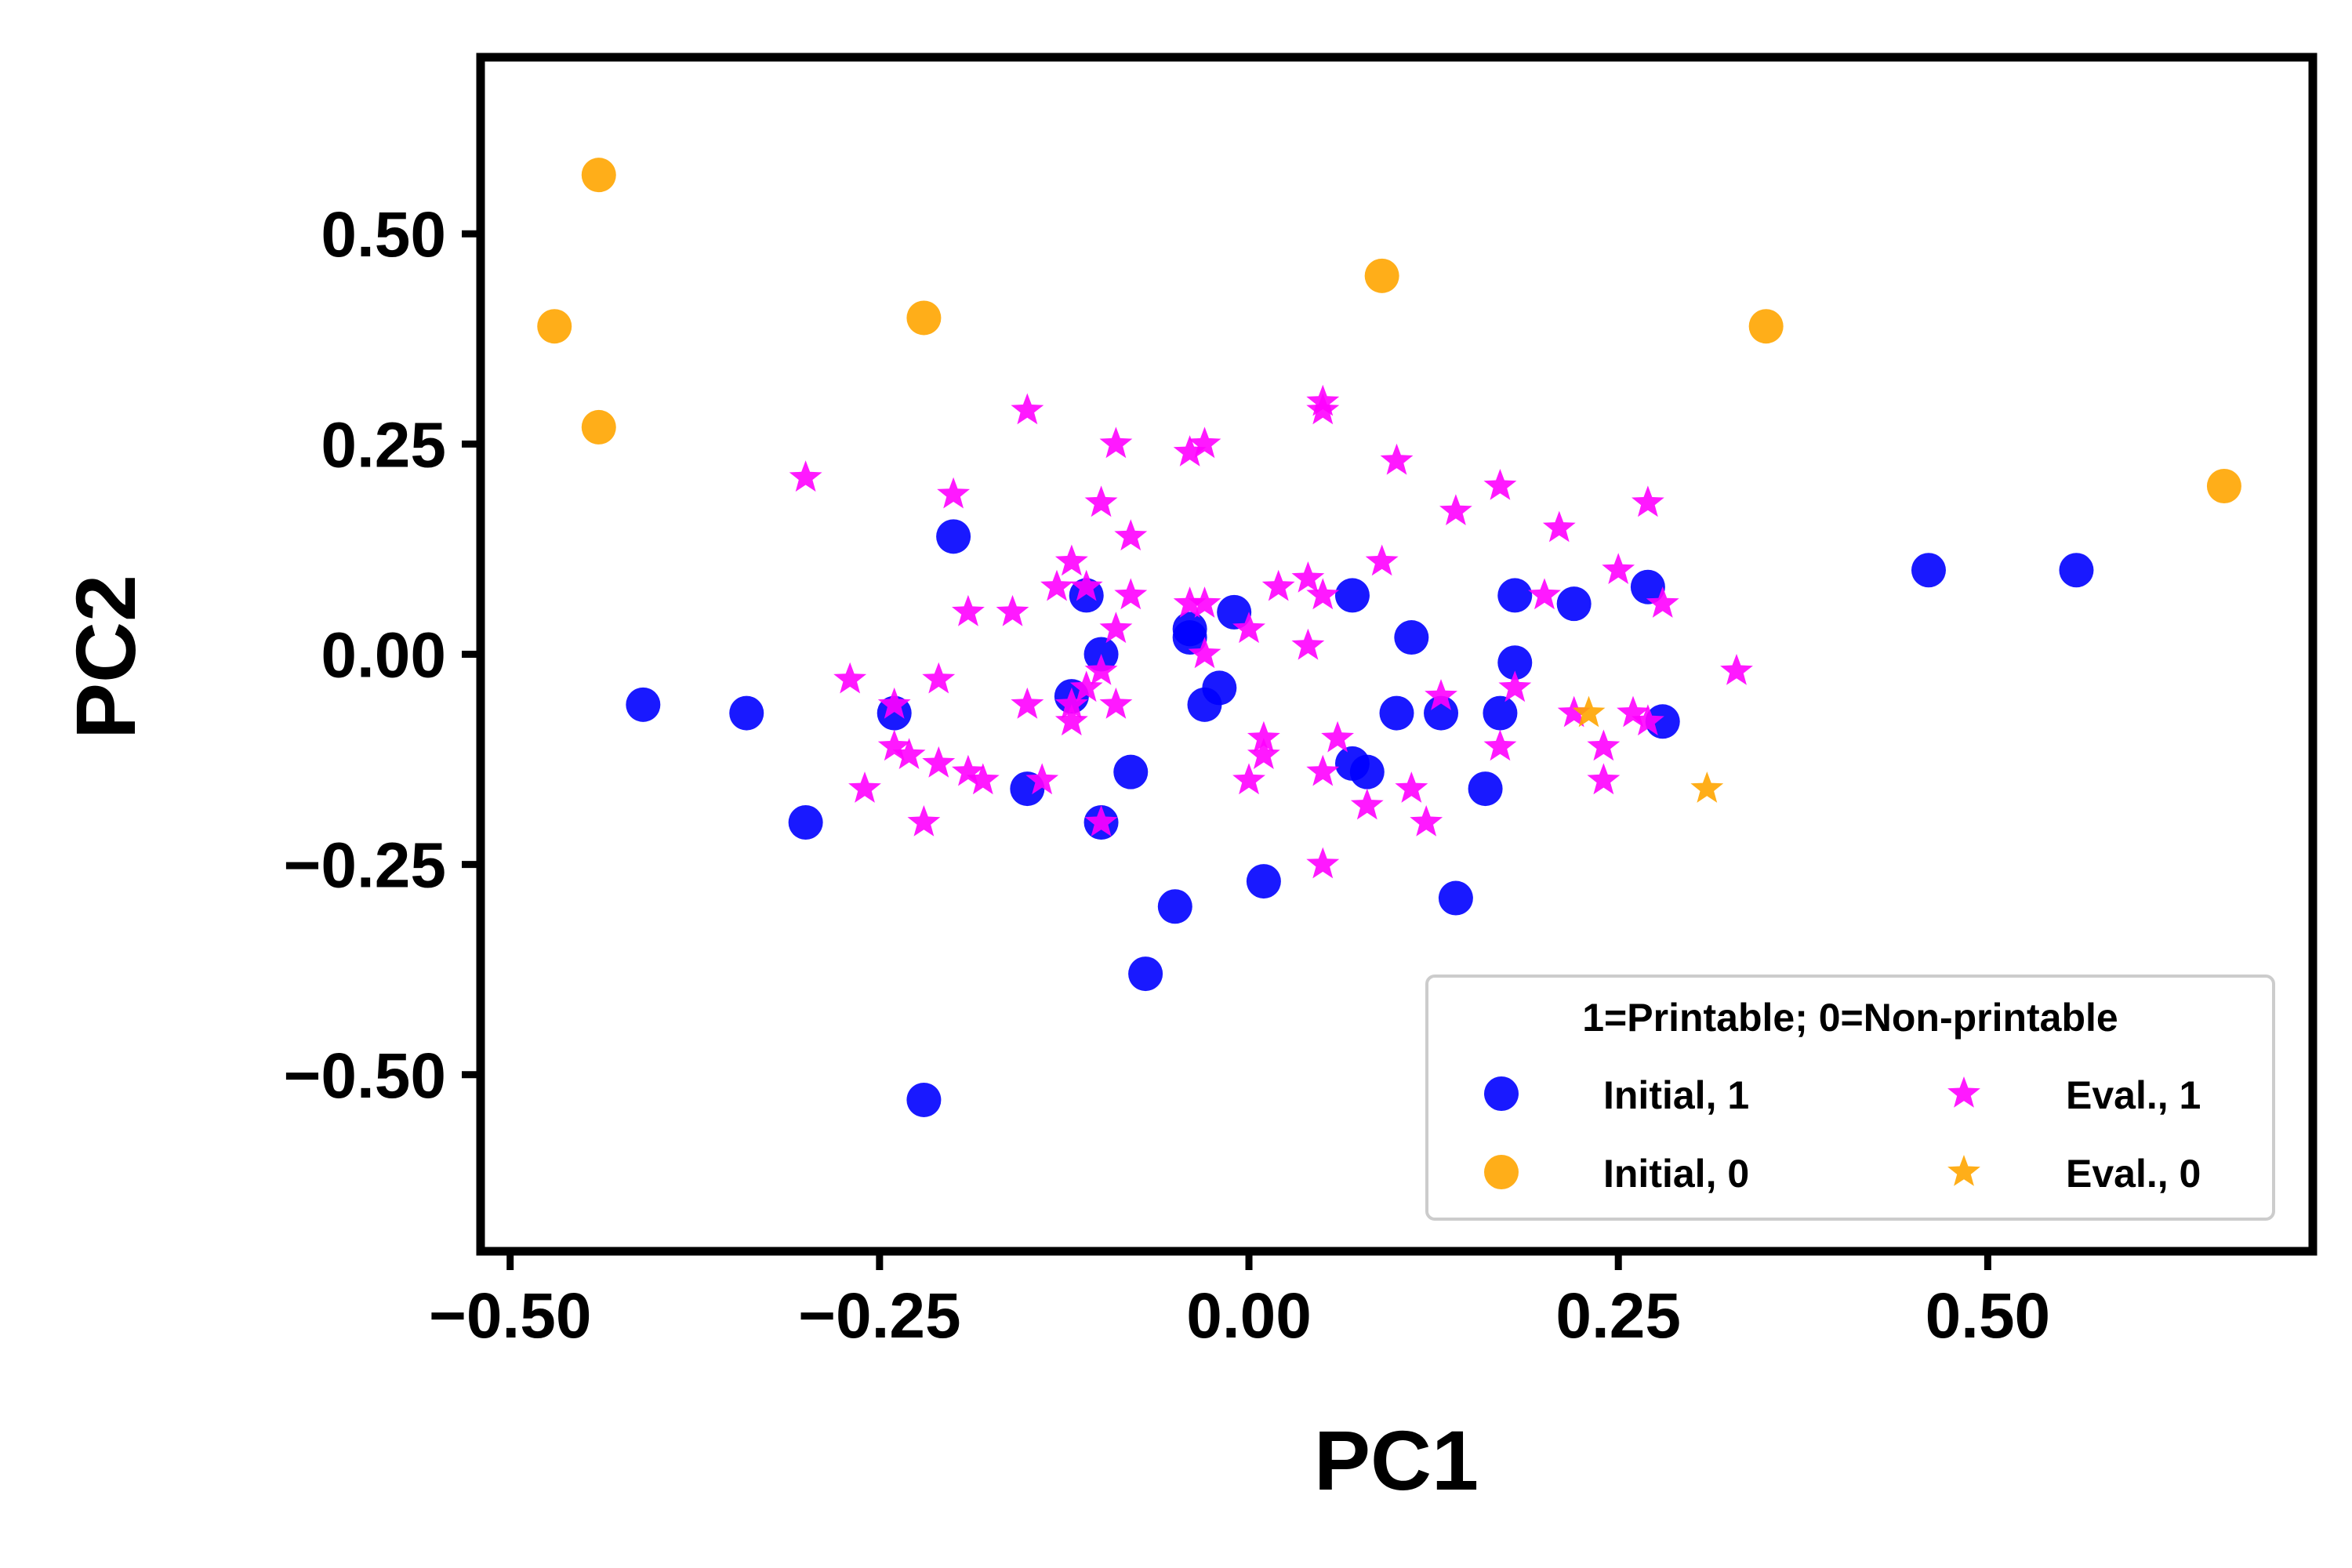 This screenshot has width=2352, height=1568. I want to click on legend-entry: Initial, 1, so click(1616, 1095).